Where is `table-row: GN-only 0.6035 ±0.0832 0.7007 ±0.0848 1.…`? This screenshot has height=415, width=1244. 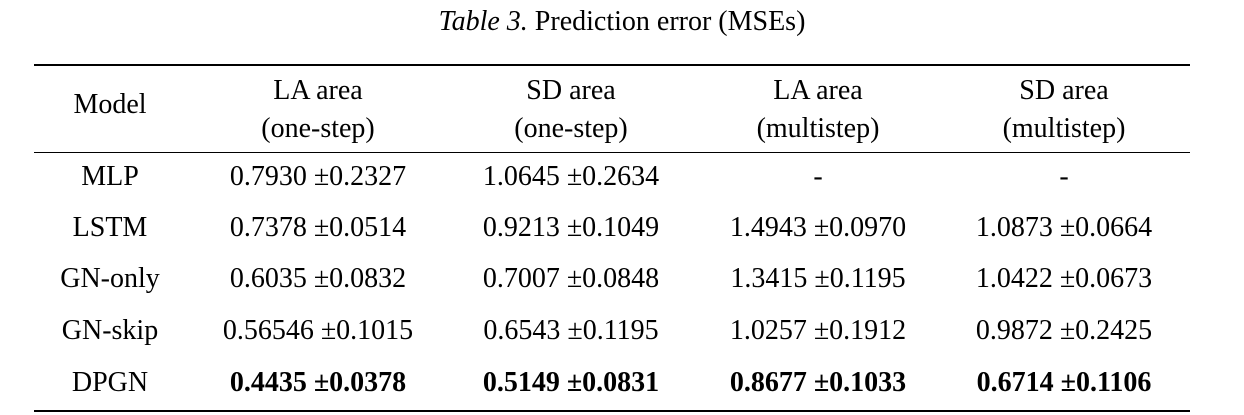
table-row: GN-only 0.6035 ±0.0832 0.7007 ±0.0848 1.… is located at coordinates (622, 279).